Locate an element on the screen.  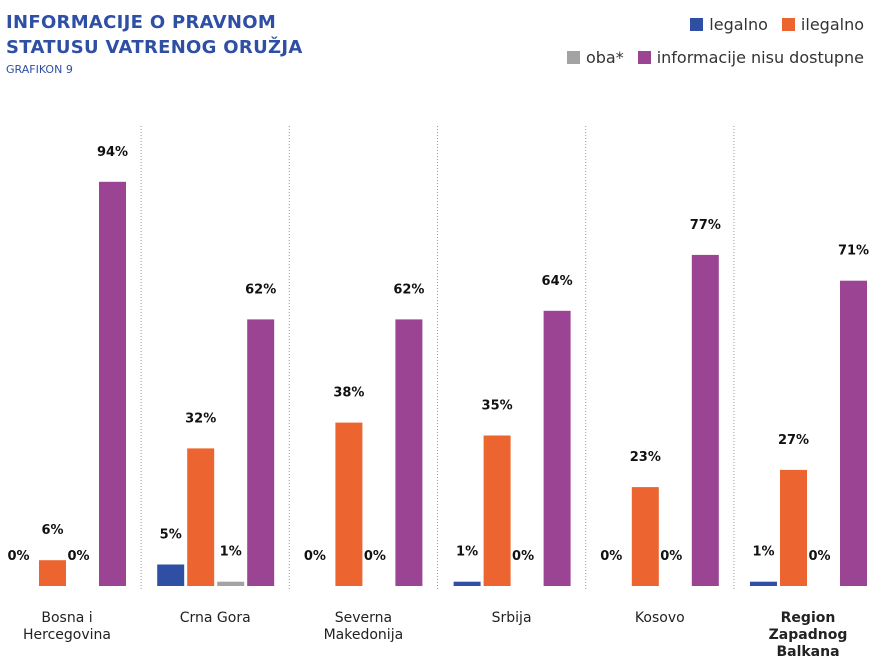
data-label: 71% is located at coordinates (853, 251).